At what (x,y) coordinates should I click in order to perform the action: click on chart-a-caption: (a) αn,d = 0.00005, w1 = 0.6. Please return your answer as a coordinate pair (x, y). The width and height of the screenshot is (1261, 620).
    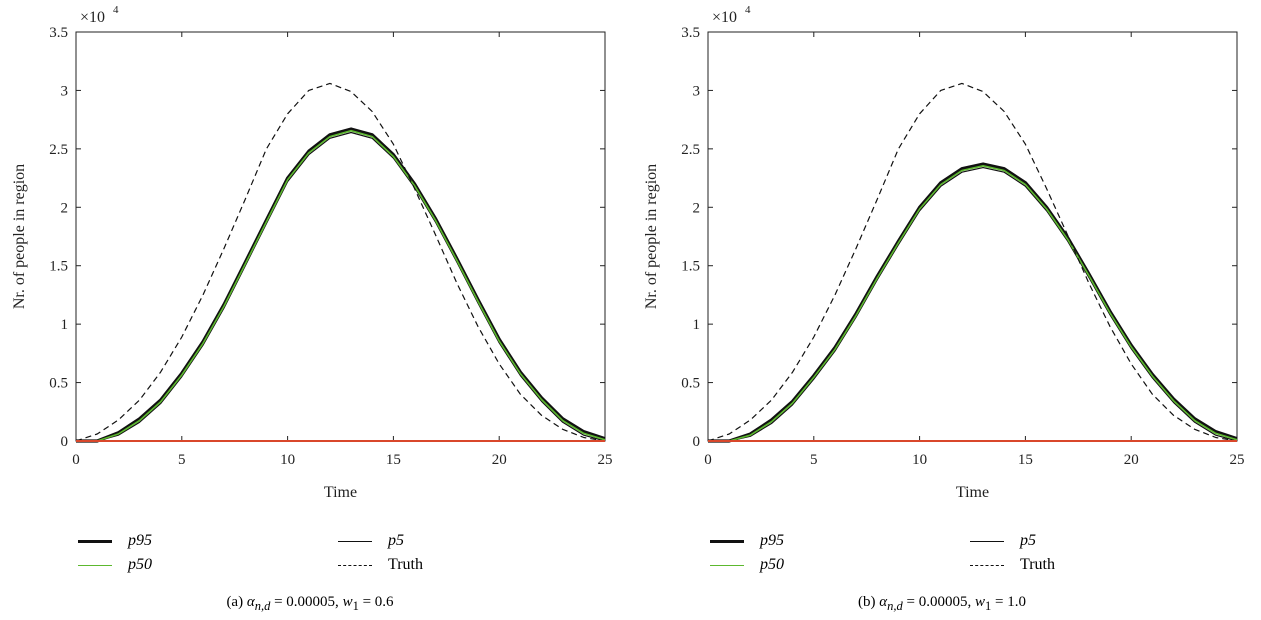
    Looking at the image, I should click on (310, 604).